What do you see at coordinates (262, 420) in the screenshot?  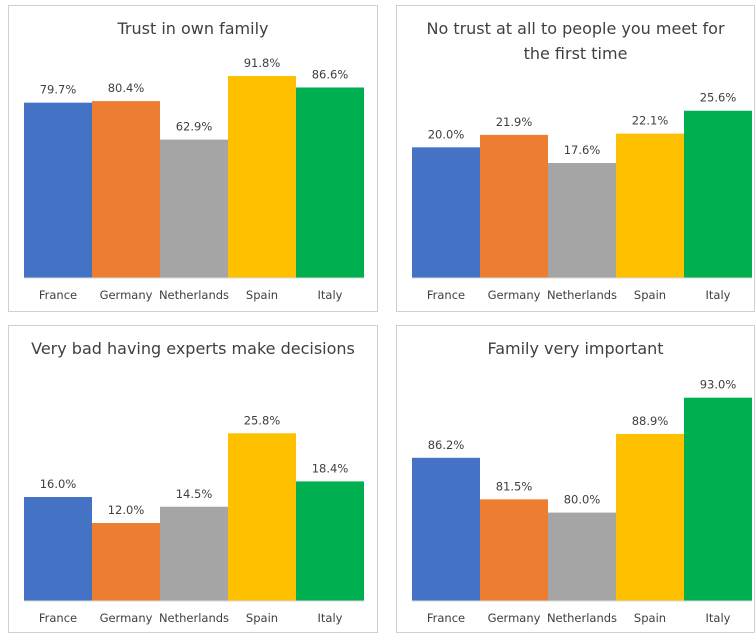 I see `value-label: 25.8%` at bounding box center [262, 420].